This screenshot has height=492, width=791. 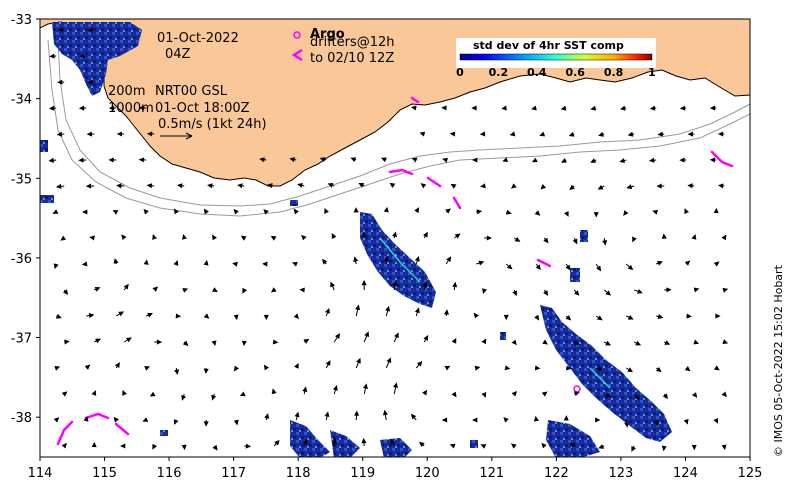 I want to click on colorbar-tick-label: 0.2, so click(x=499, y=72).